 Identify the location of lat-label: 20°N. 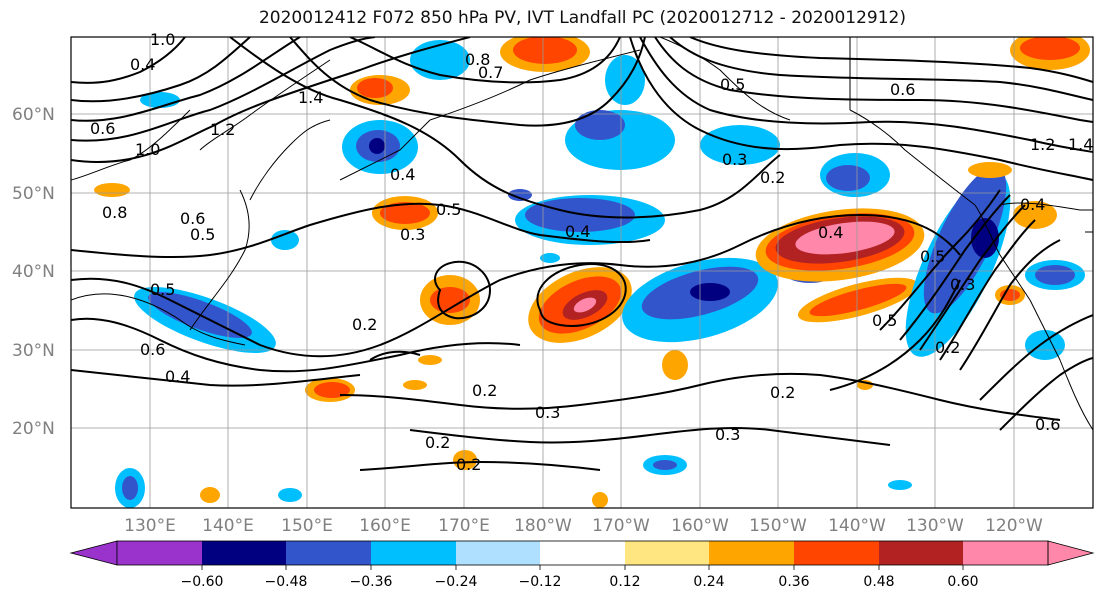
(33, 429).